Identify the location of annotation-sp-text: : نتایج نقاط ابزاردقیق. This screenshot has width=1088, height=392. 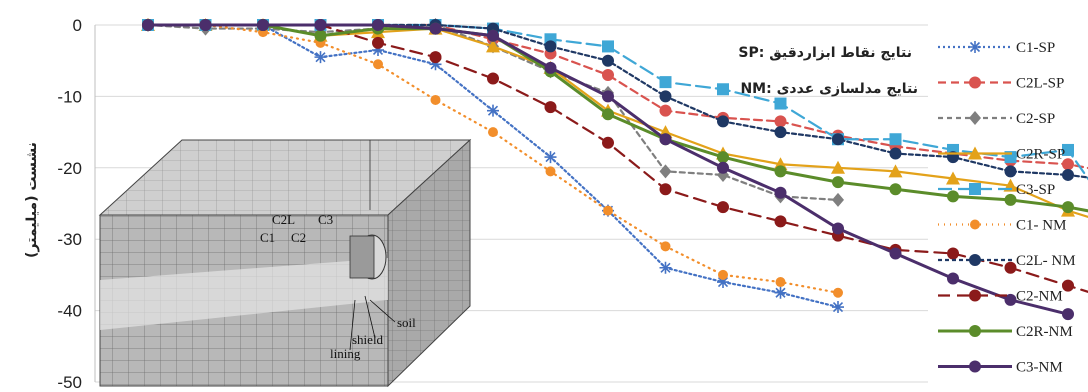
(835, 53).